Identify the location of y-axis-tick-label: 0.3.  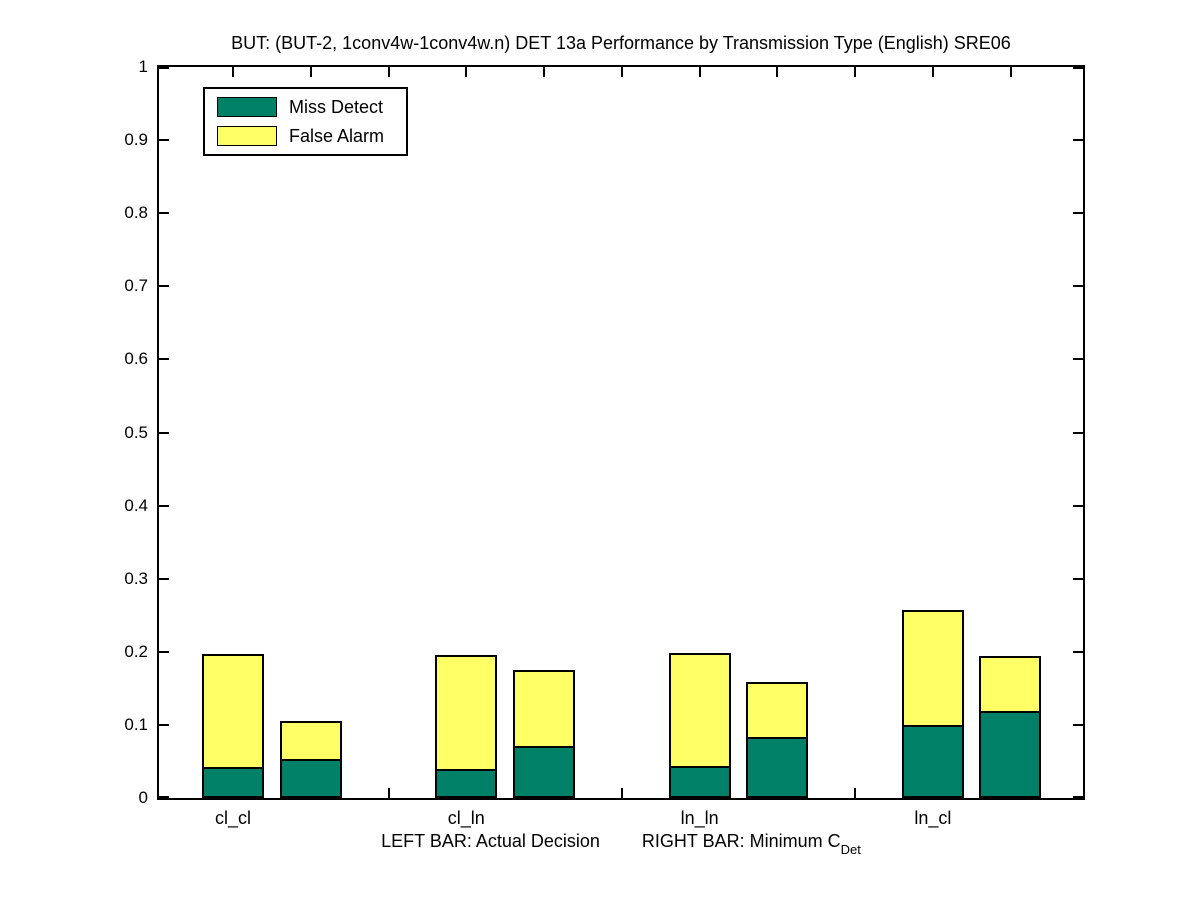
(136, 578).